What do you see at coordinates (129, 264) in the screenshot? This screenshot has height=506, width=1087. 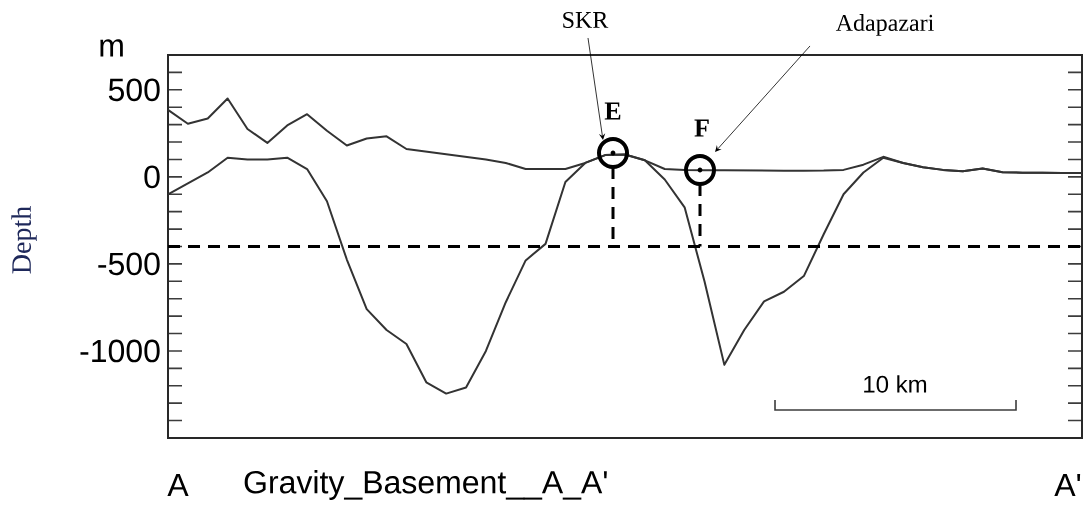 I see `y-tick-label: -500` at bounding box center [129, 264].